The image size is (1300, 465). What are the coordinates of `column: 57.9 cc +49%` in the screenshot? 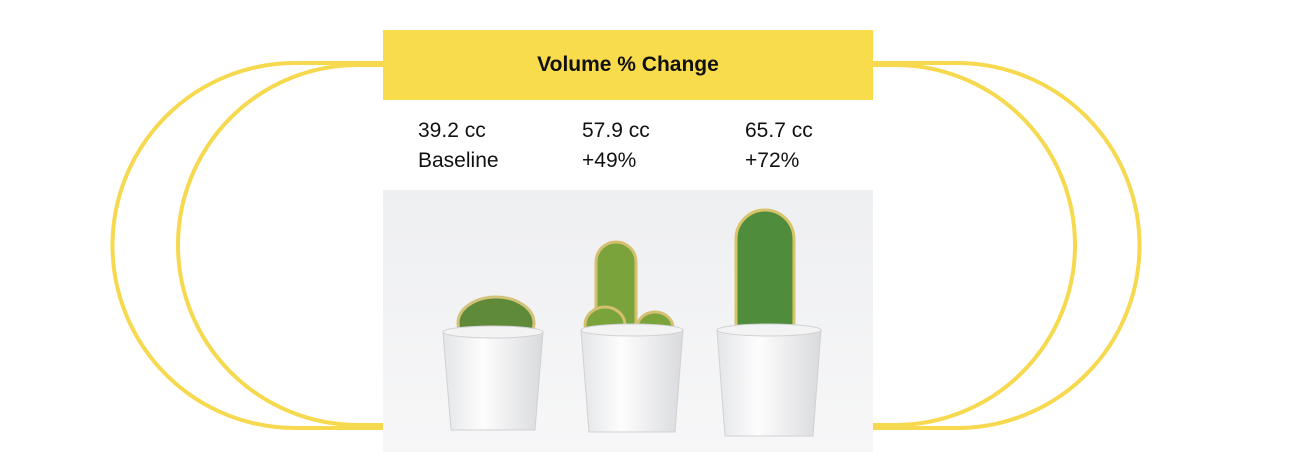 It's located at (616, 146).